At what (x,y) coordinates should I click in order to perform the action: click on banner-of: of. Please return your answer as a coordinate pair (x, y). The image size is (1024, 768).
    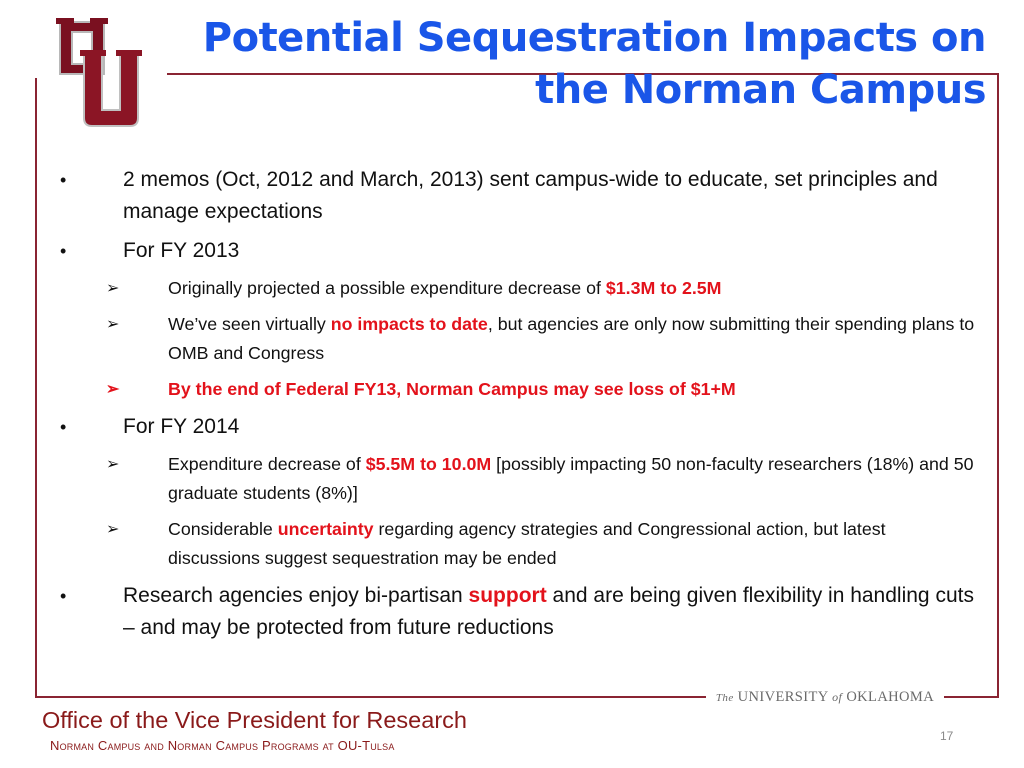
    Looking at the image, I should click on (837, 697).